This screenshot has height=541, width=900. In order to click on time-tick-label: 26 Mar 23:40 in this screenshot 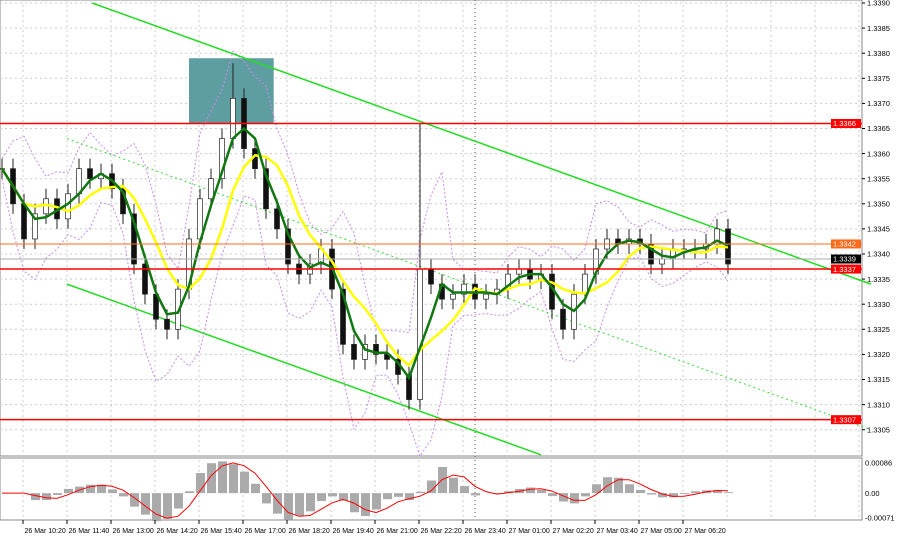, I will do `click(485, 531)`.